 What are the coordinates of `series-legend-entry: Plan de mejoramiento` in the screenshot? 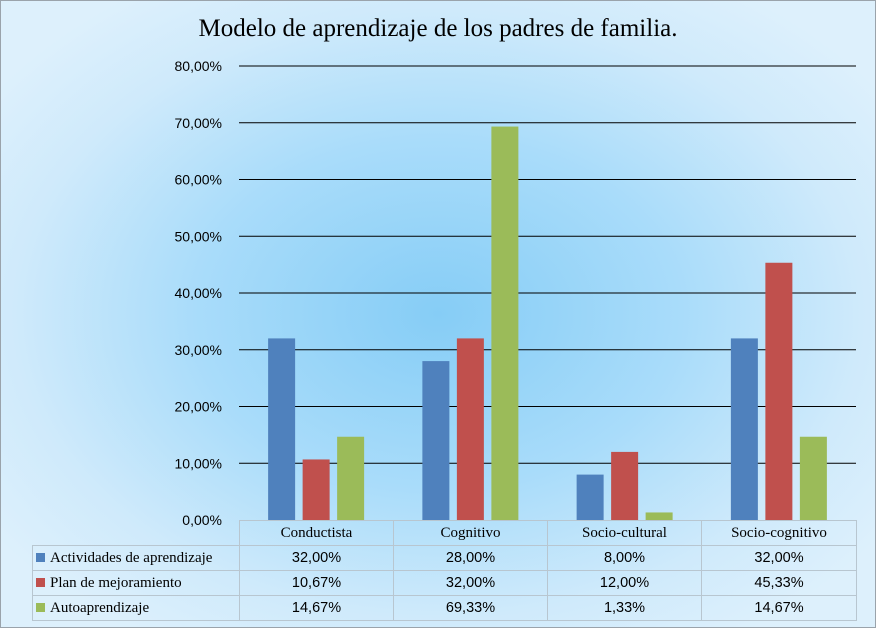 It's located at (136, 583).